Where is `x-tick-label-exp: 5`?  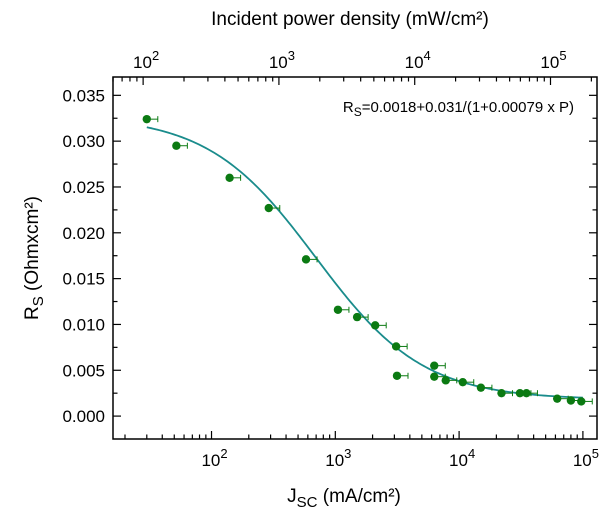
x-tick-label-exp: 5 is located at coordinates (595, 453).